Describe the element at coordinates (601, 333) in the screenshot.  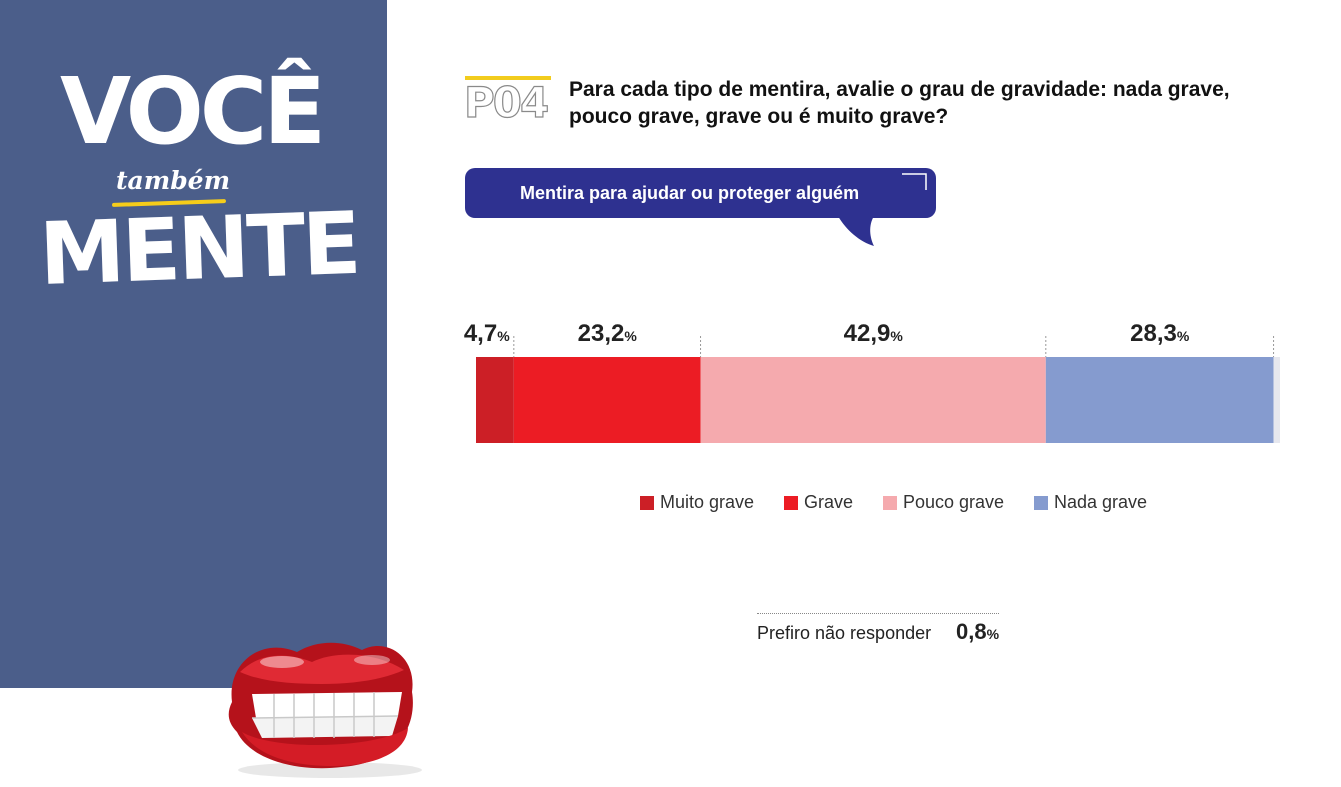
I see `data-label-value: 23,2` at that location.